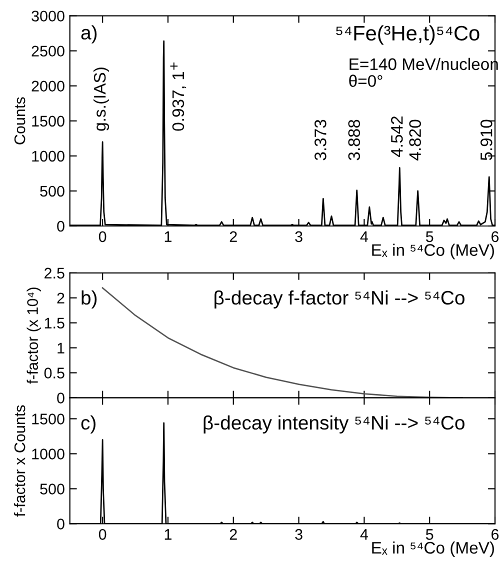 This screenshot has height=565, width=499. What do you see at coordinates (320, 140) in the screenshot?
I see `annotation: 3.373` at bounding box center [320, 140].